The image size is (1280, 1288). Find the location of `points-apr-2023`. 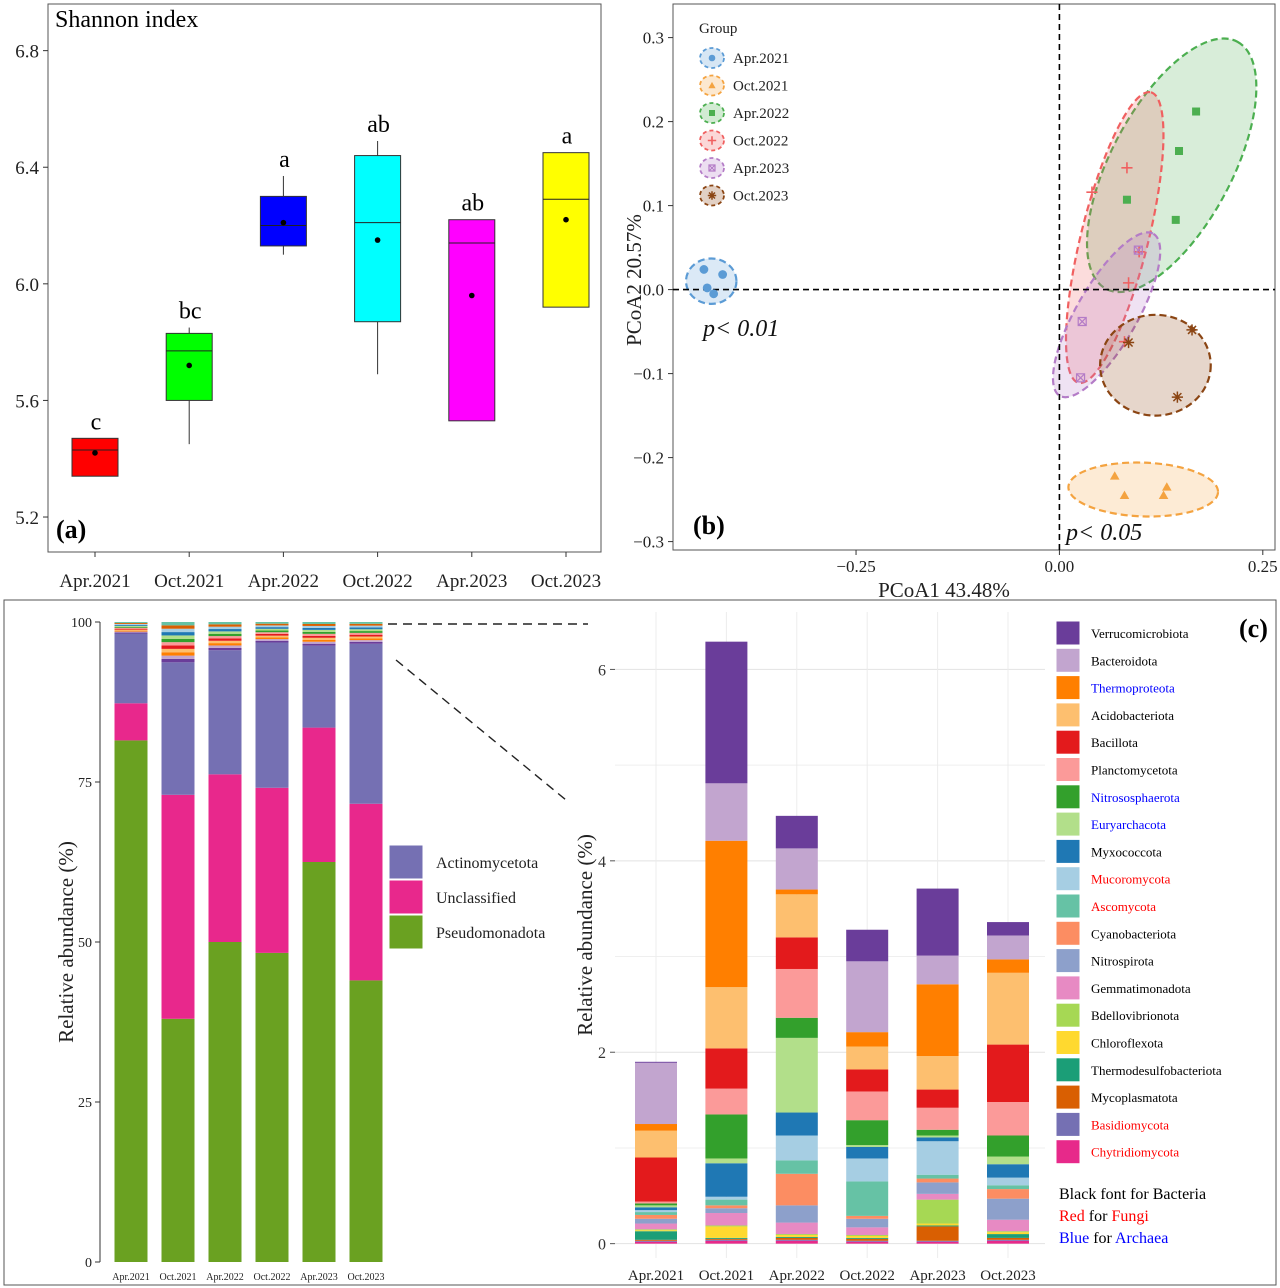

points-apr-2023 is located at coordinates (1109, 314).